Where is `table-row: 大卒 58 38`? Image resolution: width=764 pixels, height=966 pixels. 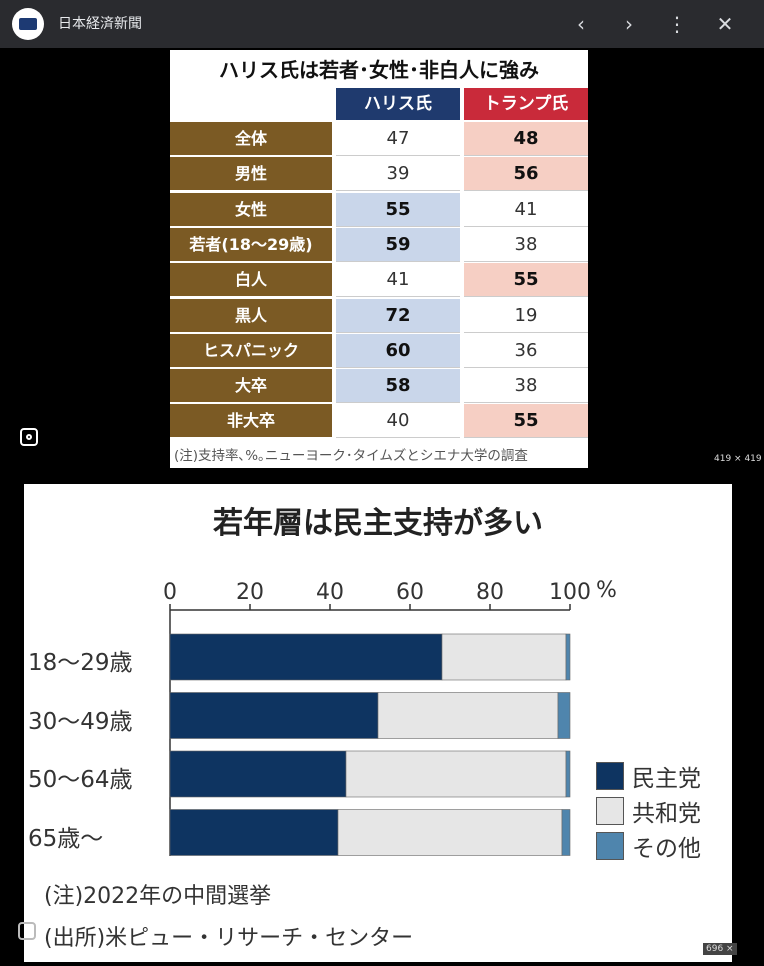 table-row: 大卒 58 38 is located at coordinates (379, 386).